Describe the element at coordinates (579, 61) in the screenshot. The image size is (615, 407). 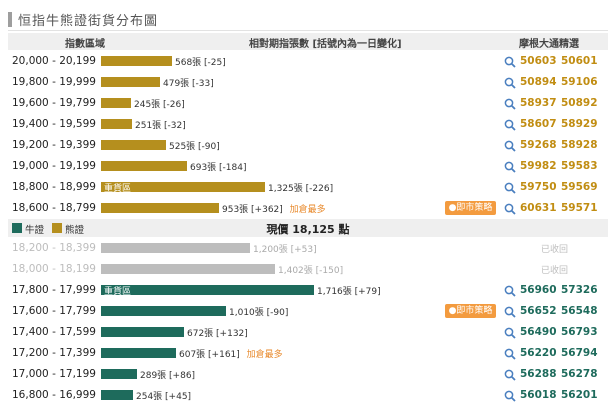
I see `warrant-code: 50601` at that location.